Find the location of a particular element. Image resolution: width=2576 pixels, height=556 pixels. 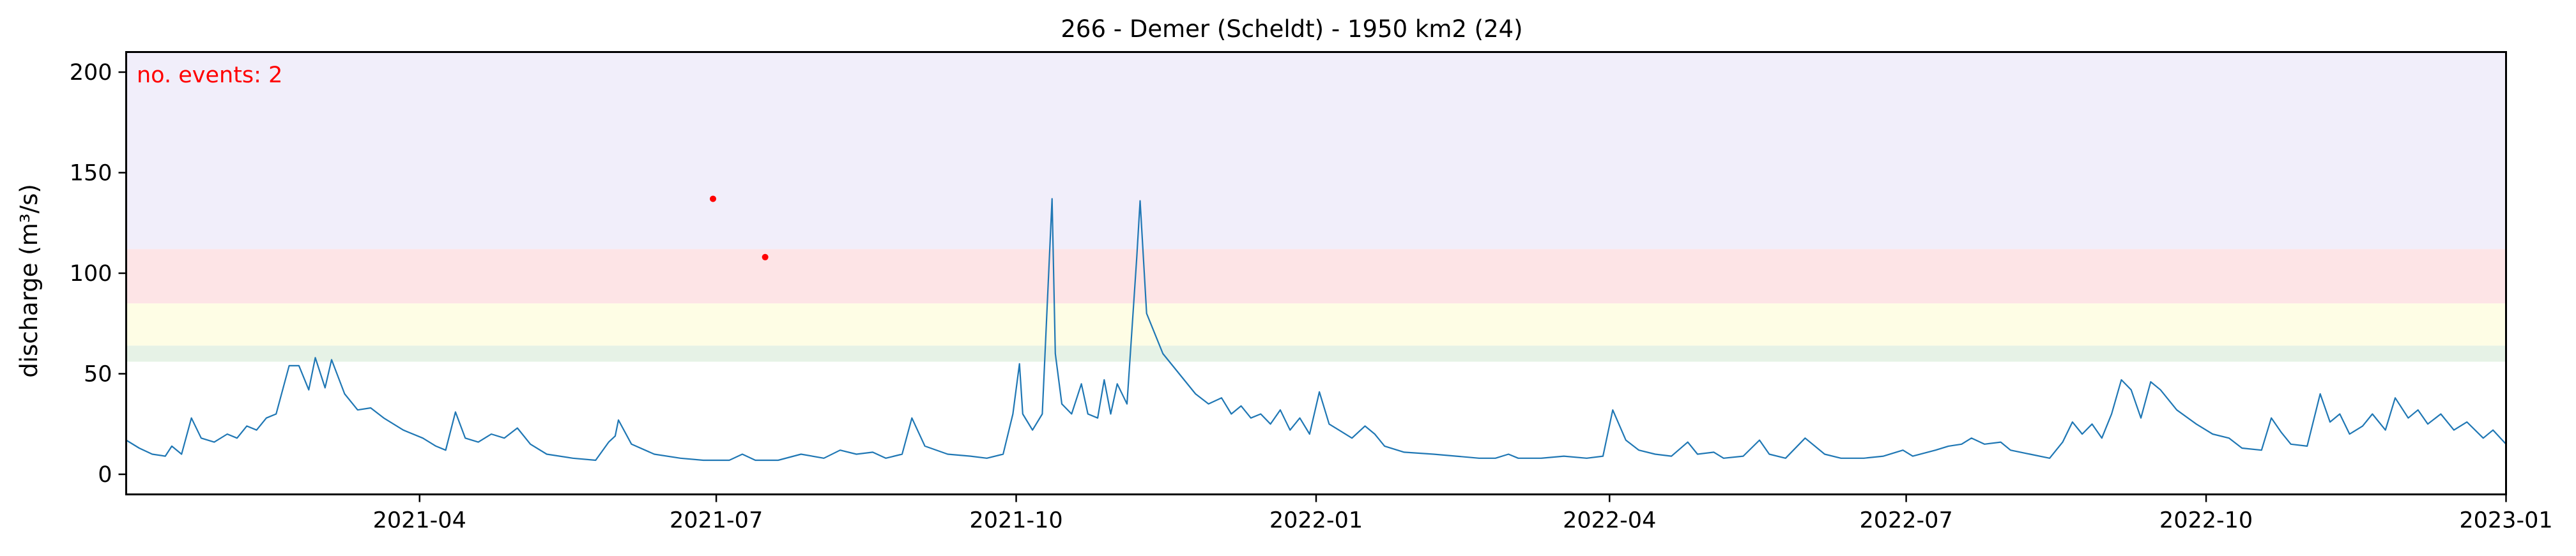

event-markers is located at coordinates (739, 227).